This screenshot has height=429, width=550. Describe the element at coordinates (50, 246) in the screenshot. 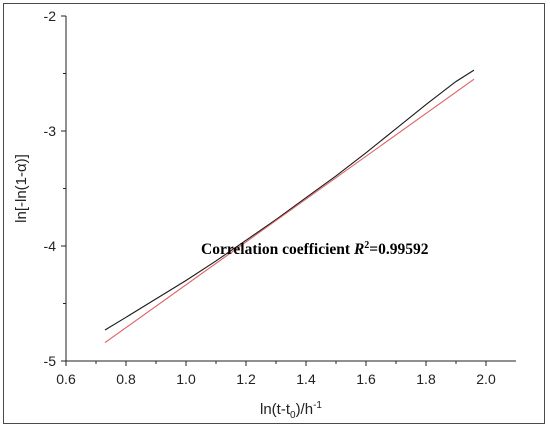

I see `y-tick-label: -4` at that location.